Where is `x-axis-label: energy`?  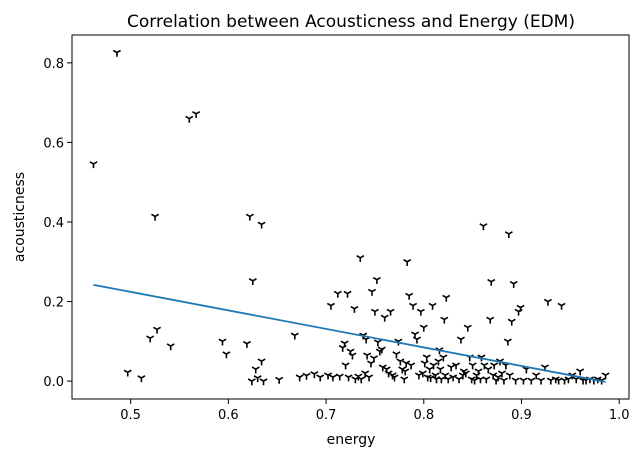
x-axis-label: energy is located at coordinates (351, 440).